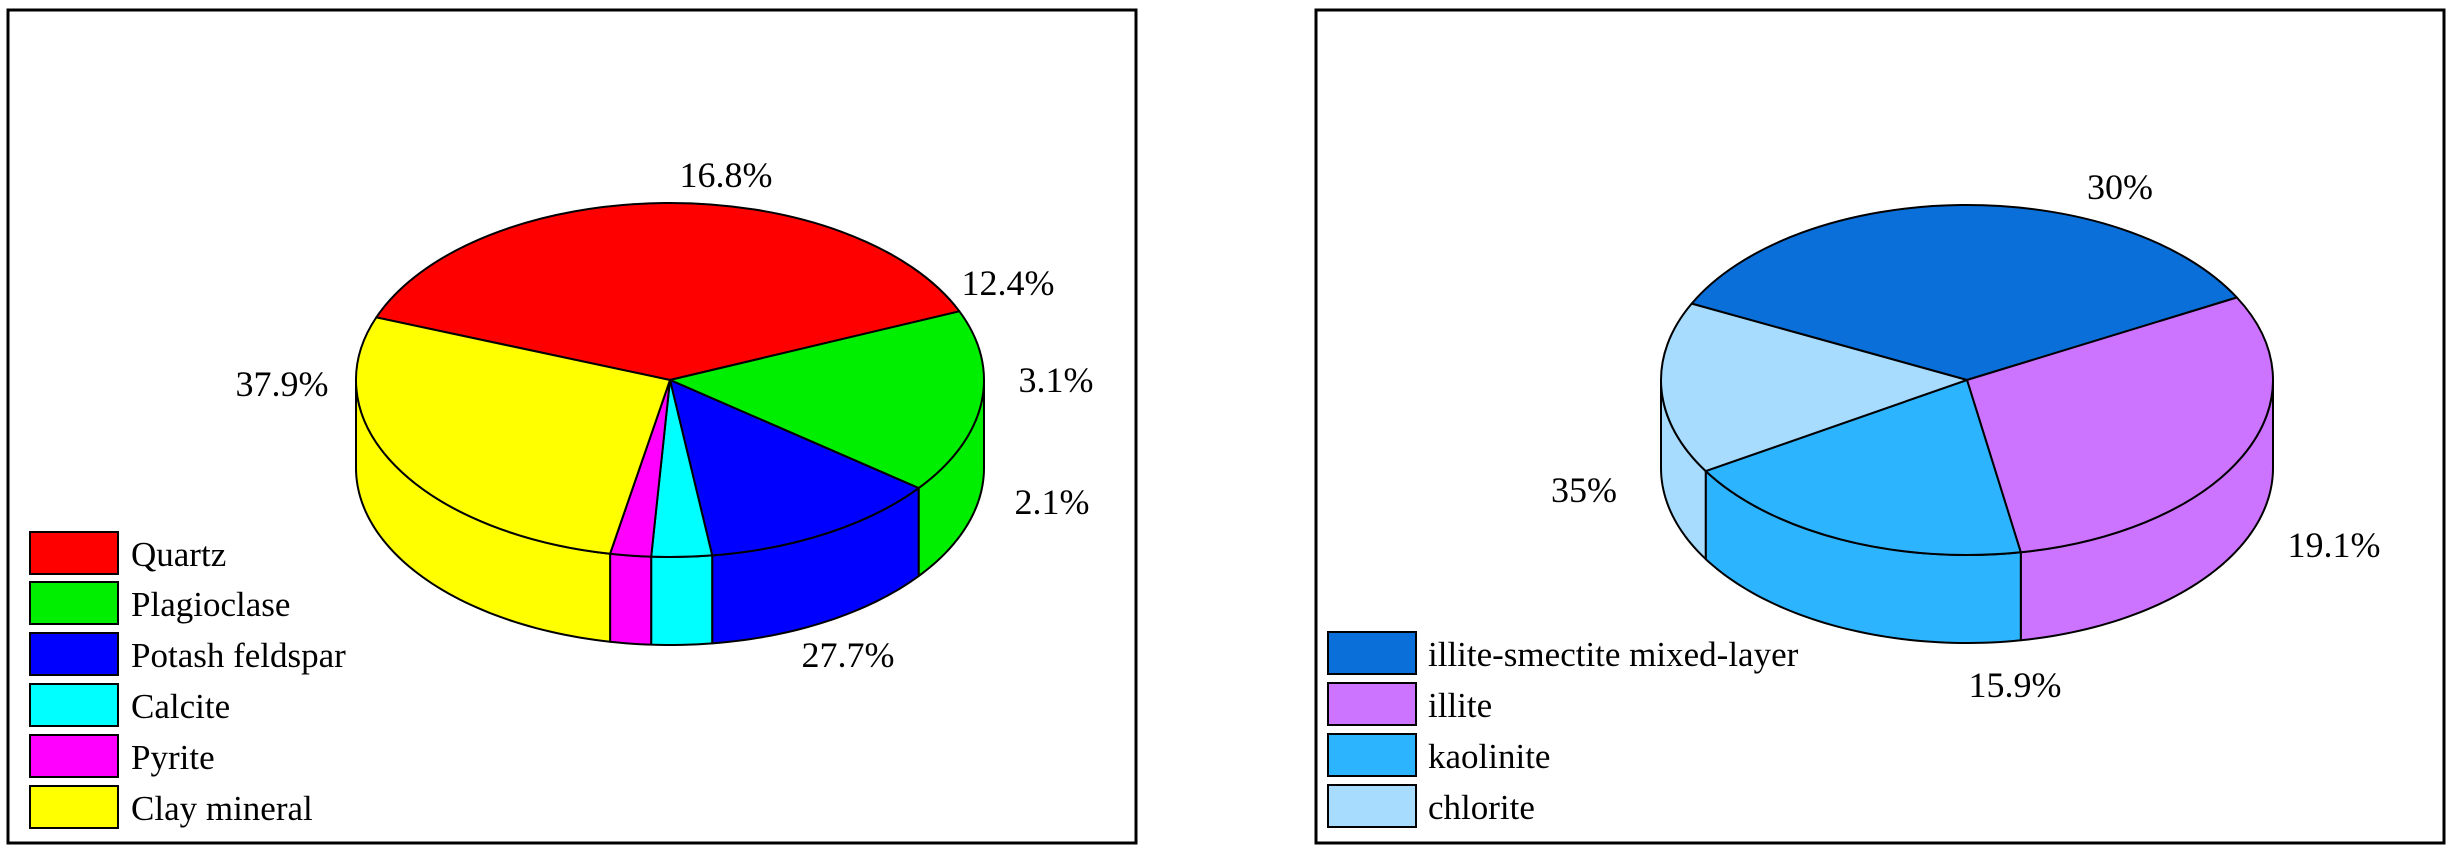 The width and height of the screenshot is (2456, 860). I want to click on data-label-quartz: 37.9%, so click(282, 384).